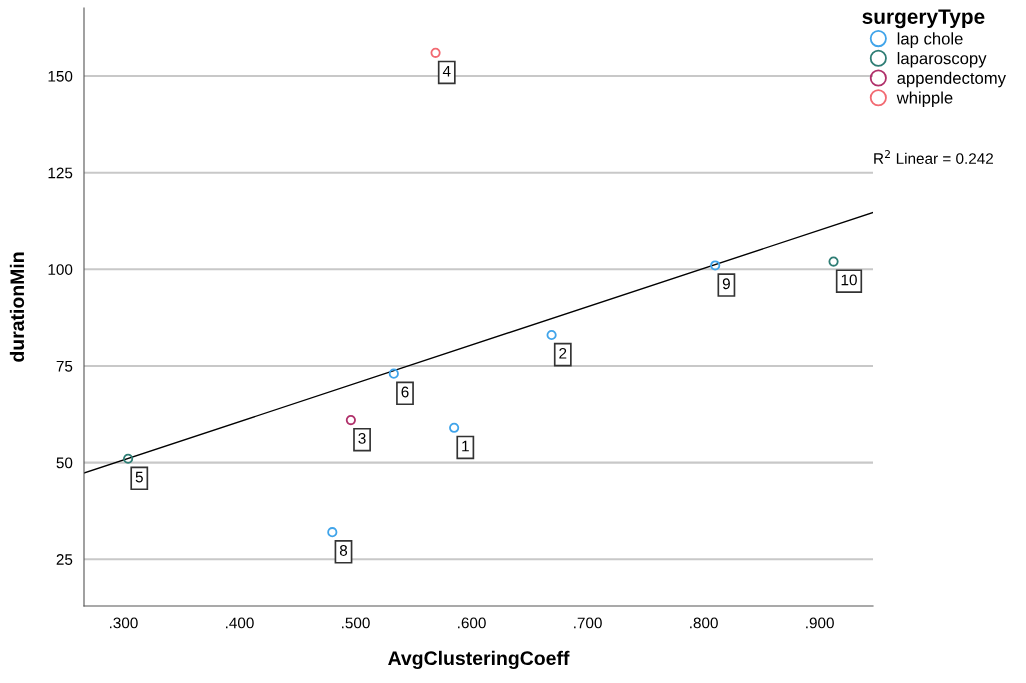  Describe the element at coordinates (951, 79) in the screenshot. I see `legend-label: appendectomy` at that location.